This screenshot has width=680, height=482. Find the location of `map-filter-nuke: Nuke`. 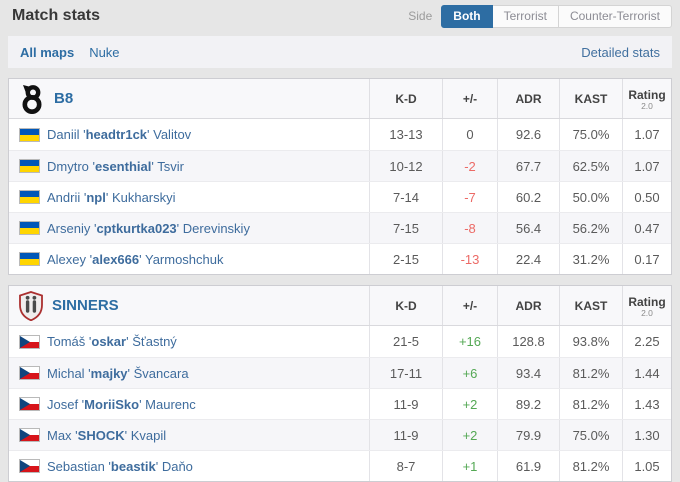

map-filter-nuke: Nuke is located at coordinates (104, 52).